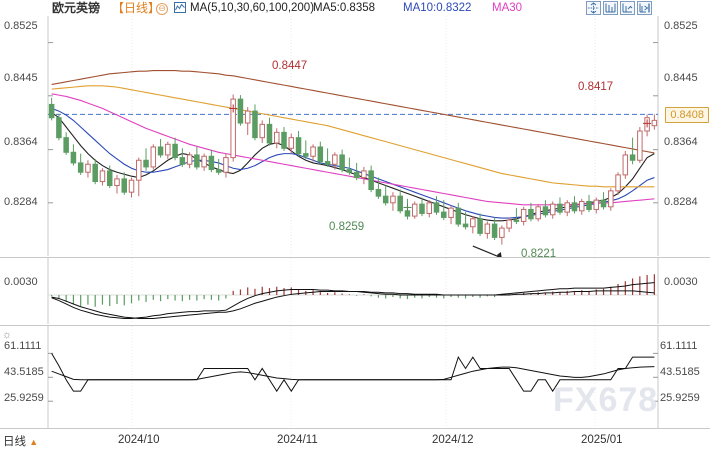 The width and height of the screenshot is (710, 452). Describe the element at coordinates (347, 227) in the screenshot. I see `annotation-low-1: 0.8259` at that location.